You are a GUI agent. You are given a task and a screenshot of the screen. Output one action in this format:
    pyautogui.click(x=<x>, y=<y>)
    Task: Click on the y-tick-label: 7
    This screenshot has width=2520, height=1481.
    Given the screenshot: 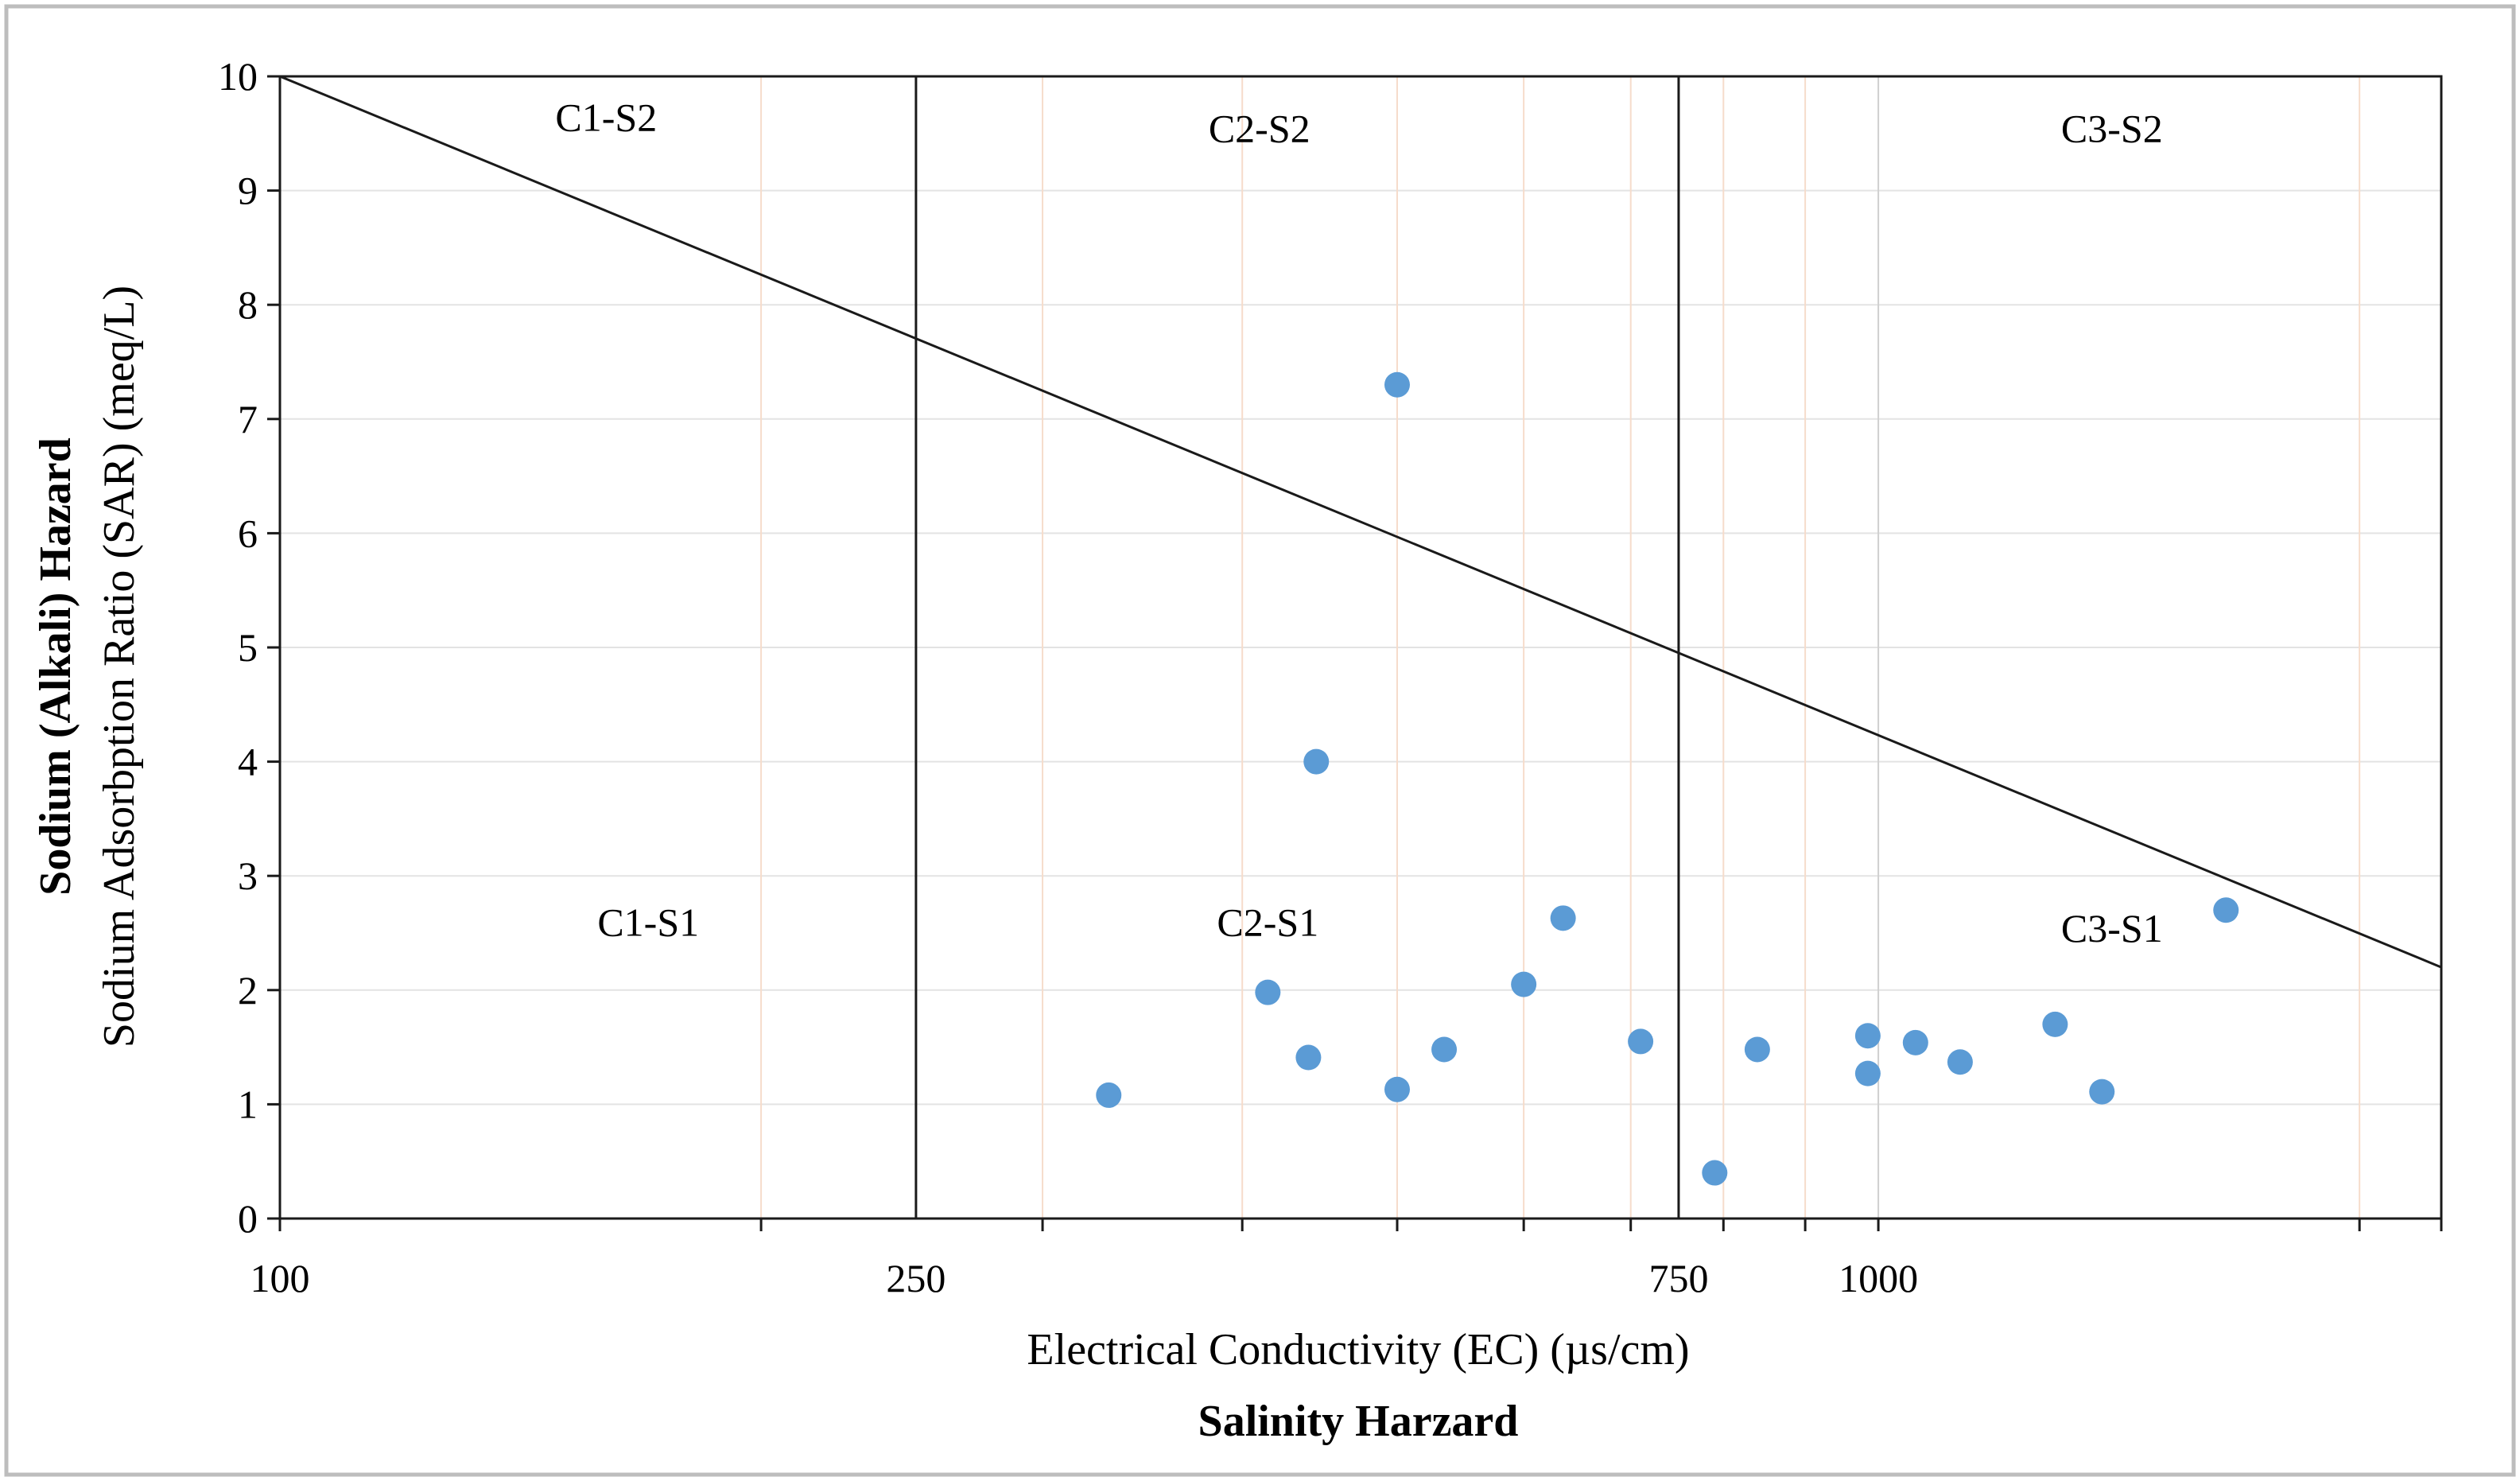 What is the action you would take?
    pyautogui.click(x=248, y=419)
    